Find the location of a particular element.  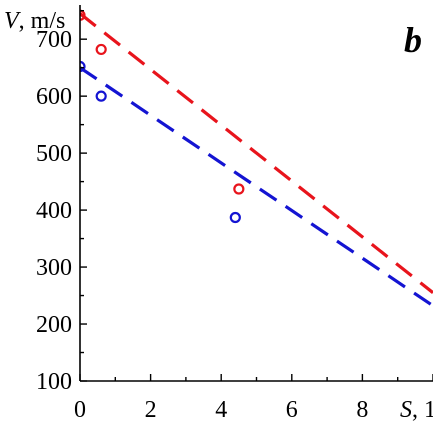

x-tick-label: 6 is located at coordinates (292, 410).